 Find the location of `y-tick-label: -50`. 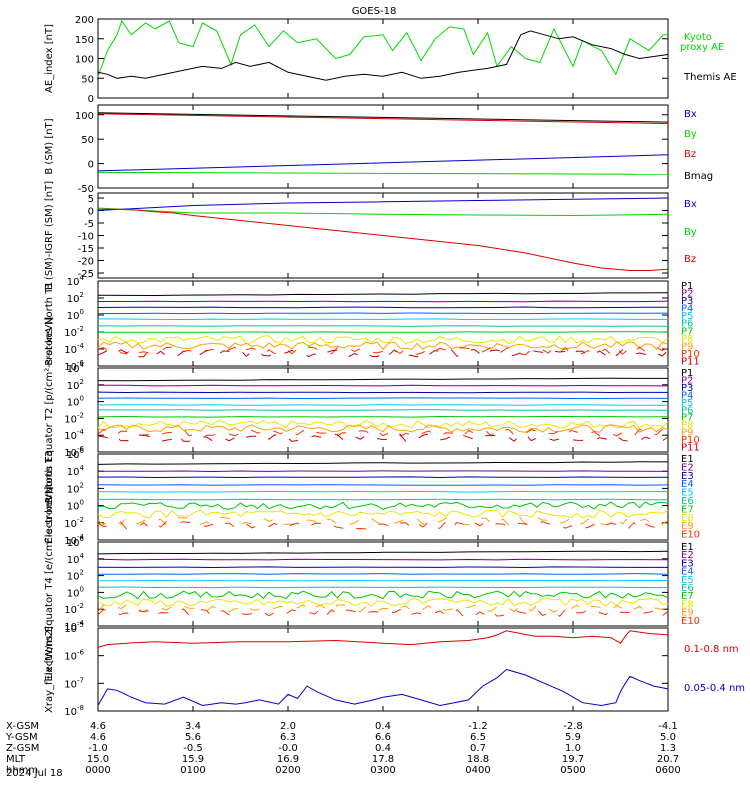

y-tick-label: -50 is located at coordinates (86, 189).